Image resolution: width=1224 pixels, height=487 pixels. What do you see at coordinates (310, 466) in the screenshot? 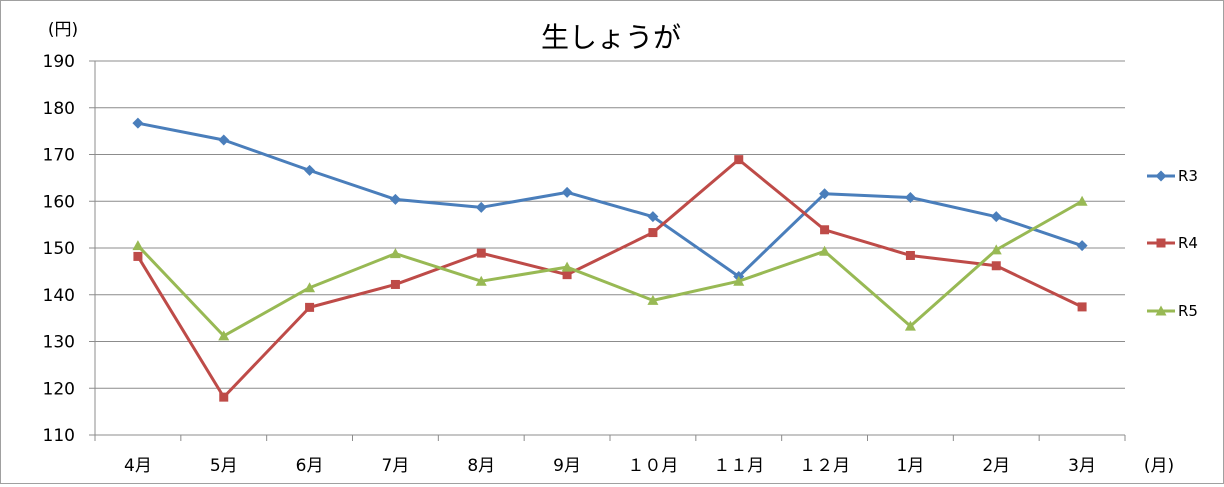
I see `x-tick-label: 6月` at bounding box center [310, 466].